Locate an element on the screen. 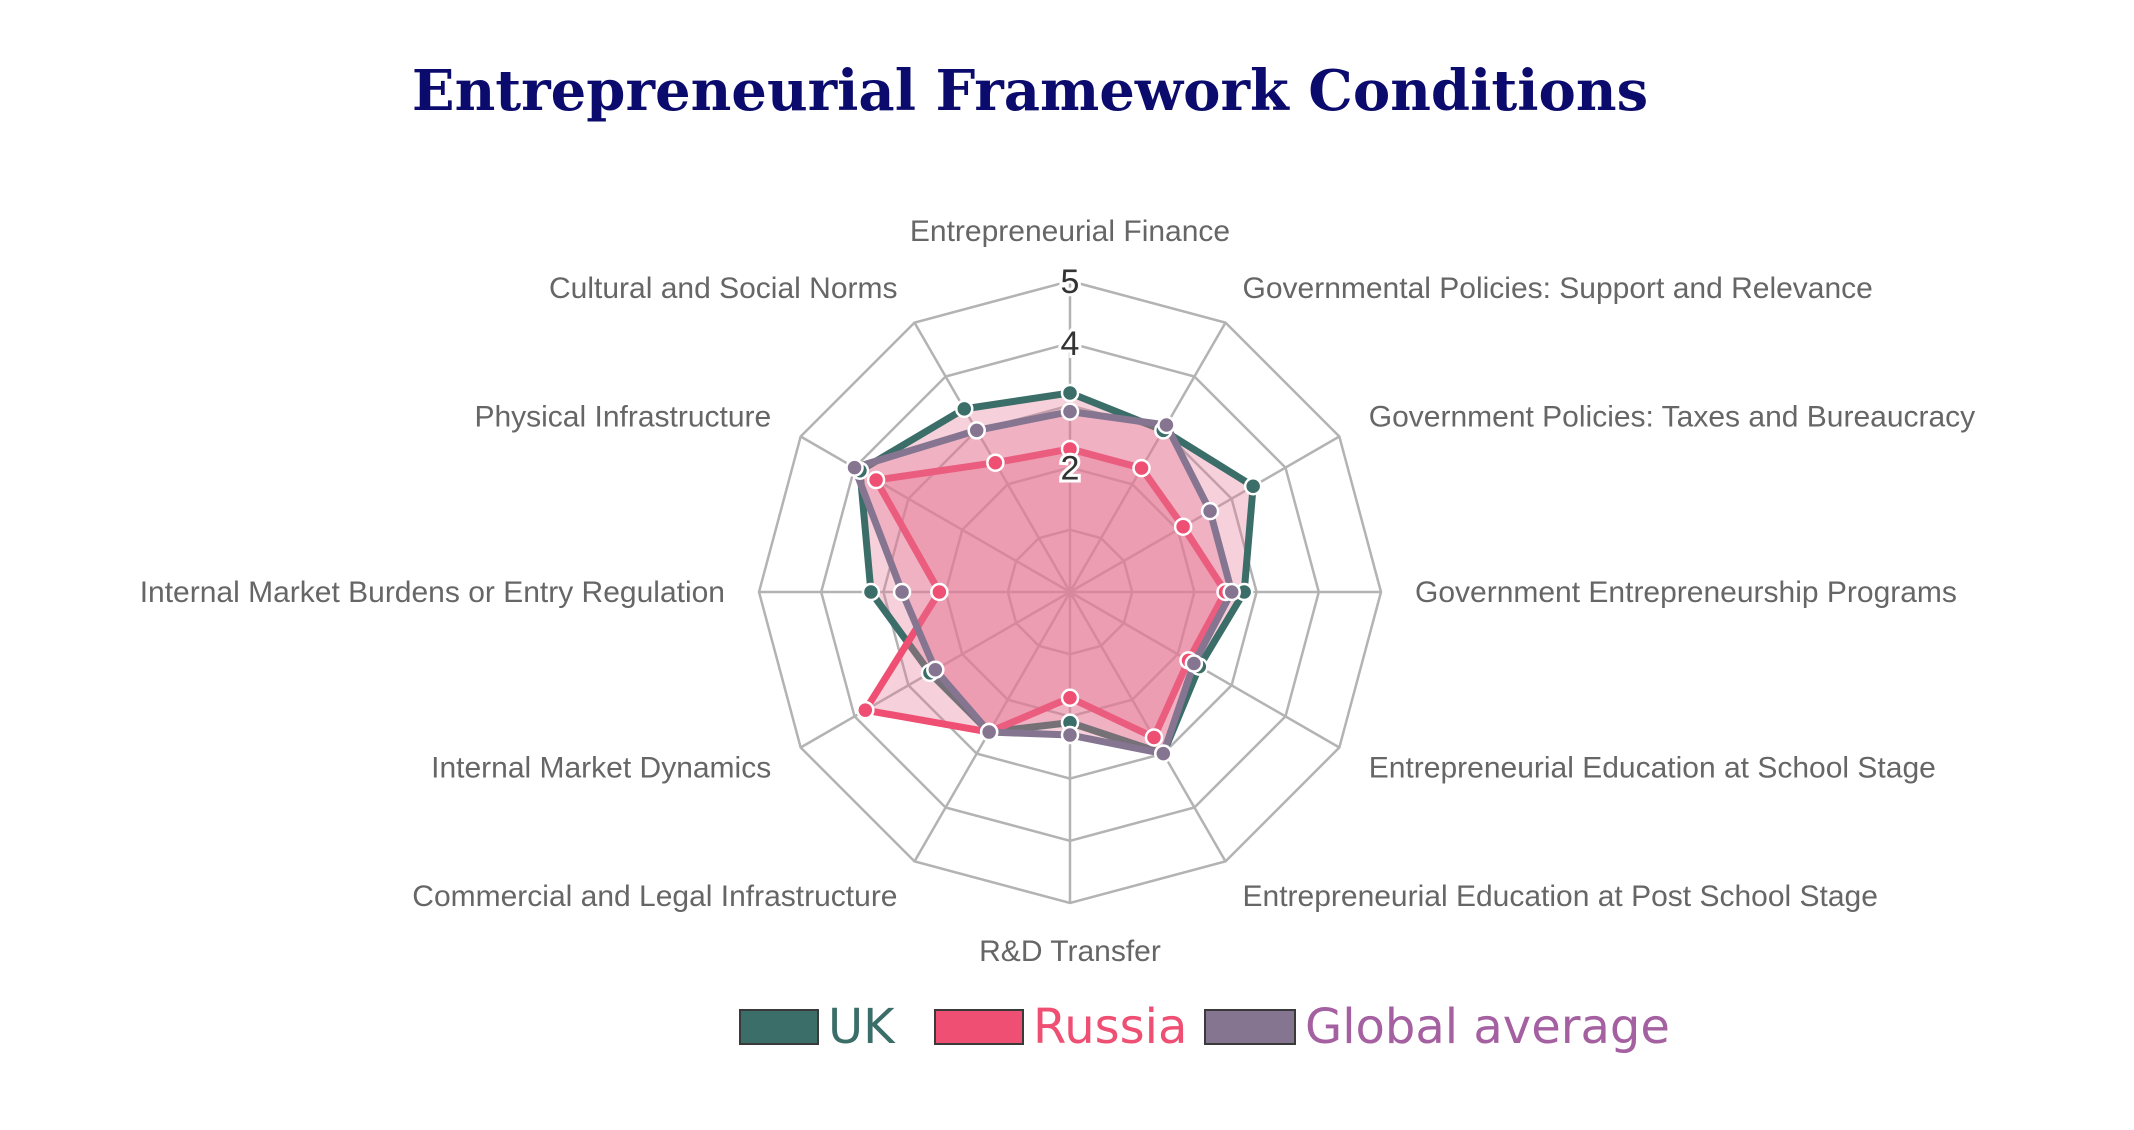 This screenshot has width=2134, height=1130. axis-label-government-entrepreneurship-programs: Government Entrepreneurship Programs is located at coordinates (1686, 592).